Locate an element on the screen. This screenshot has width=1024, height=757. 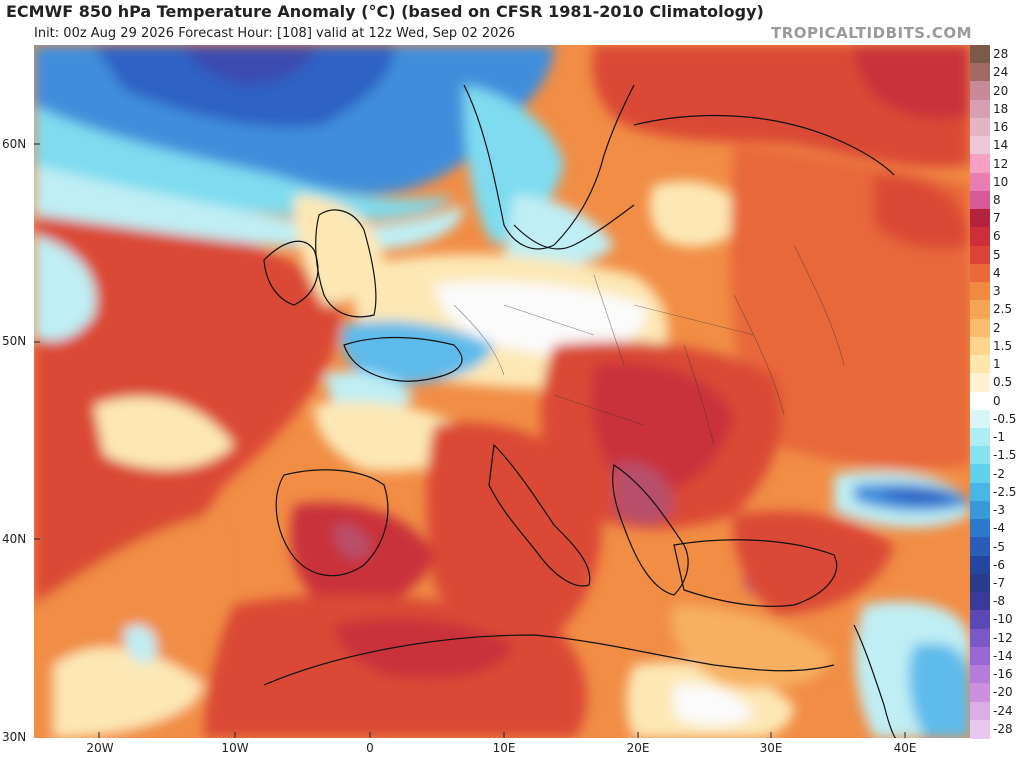
colorbar-label: -24 is located at coordinates (1003, 710).